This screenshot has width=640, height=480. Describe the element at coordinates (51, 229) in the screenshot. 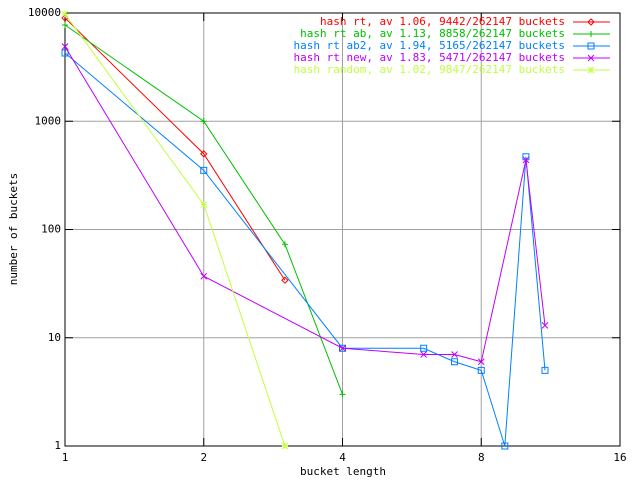

I see `y-tick-label: 100` at that location.